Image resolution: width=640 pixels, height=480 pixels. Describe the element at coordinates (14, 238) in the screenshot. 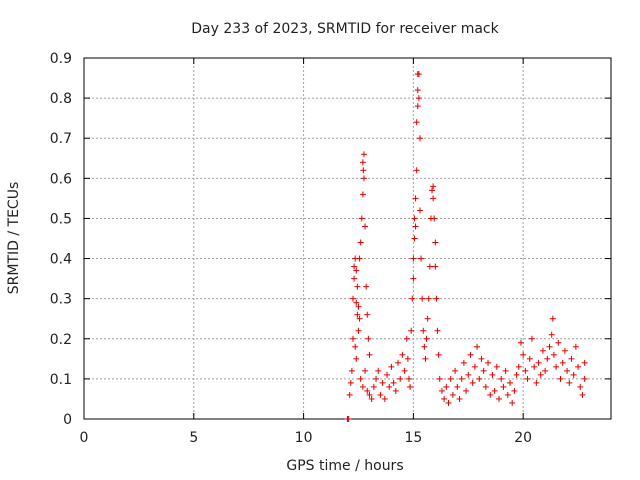

I see `y-axis-label: SRMTID / TECUs` at that location.